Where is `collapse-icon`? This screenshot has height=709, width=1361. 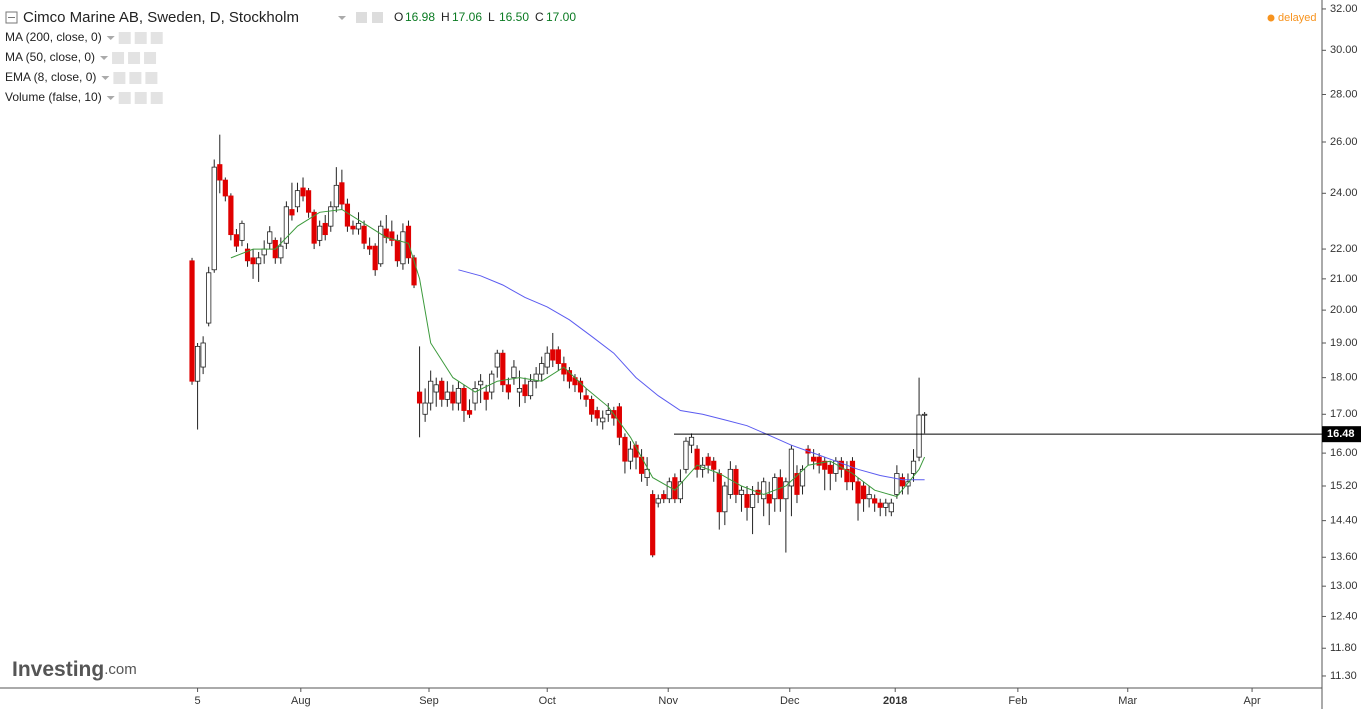 collapse-icon is located at coordinates (11, 17).